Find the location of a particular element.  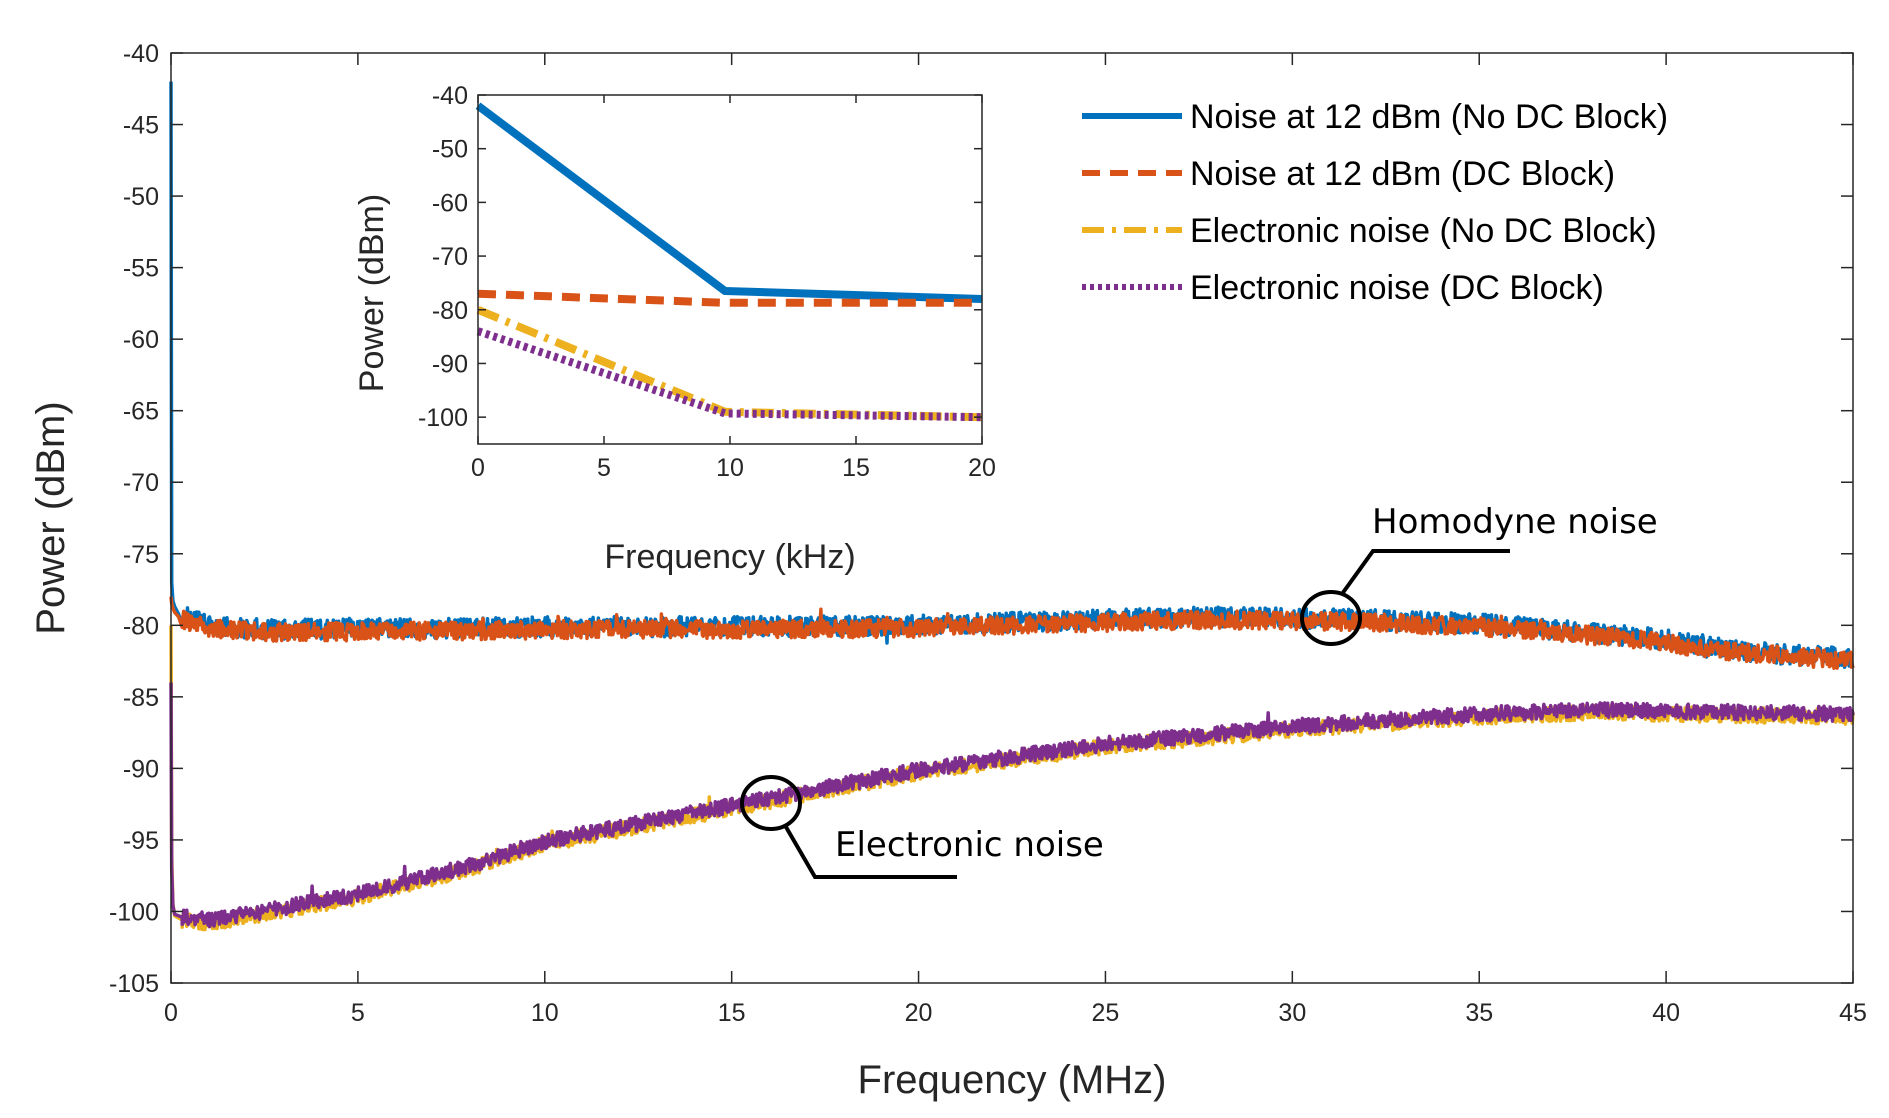

main-y-tick-label: -65 is located at coordinates (141, 412).